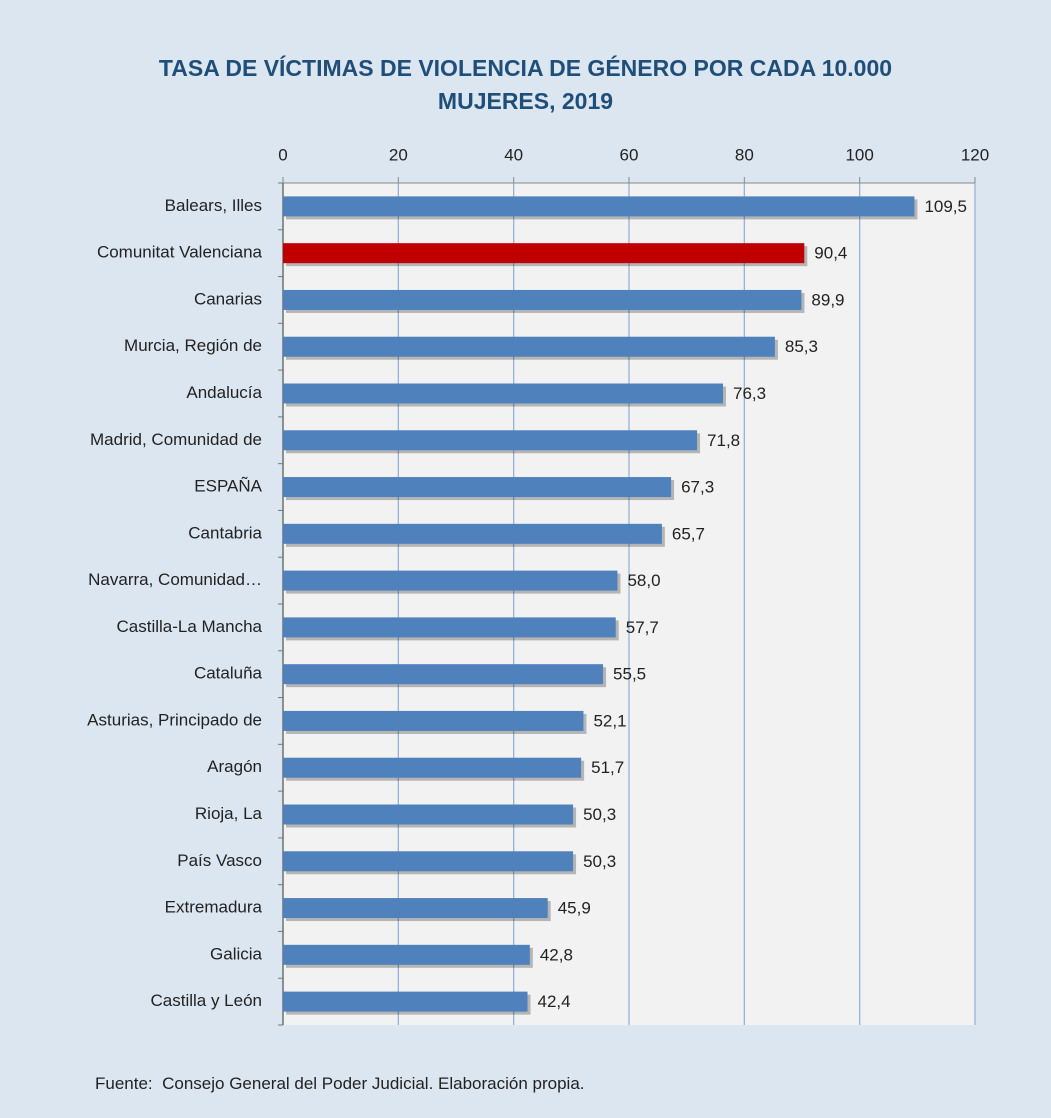 The image size is (1051, 1118). I want to click on x-tick-label: 80, so click(744, 154).